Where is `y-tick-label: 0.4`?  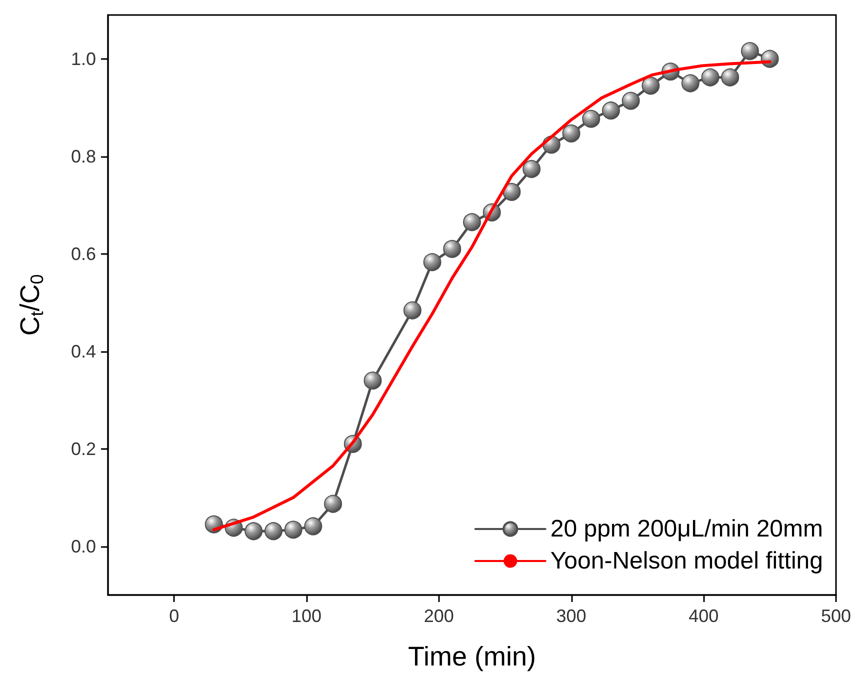 y-tick-label: 0.4 is located at coordinates (83, 351).